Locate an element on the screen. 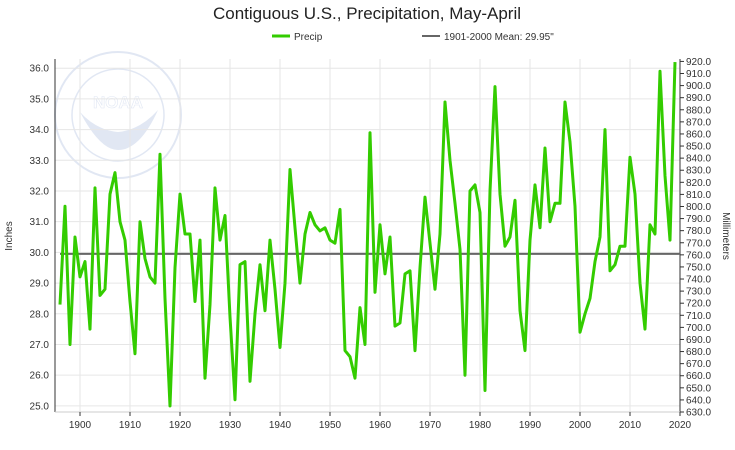 This screenshot has height=450, width=735. legend-item-mean: 1901-2000 Mean: 29.95" is located at coordinates (488, 37).